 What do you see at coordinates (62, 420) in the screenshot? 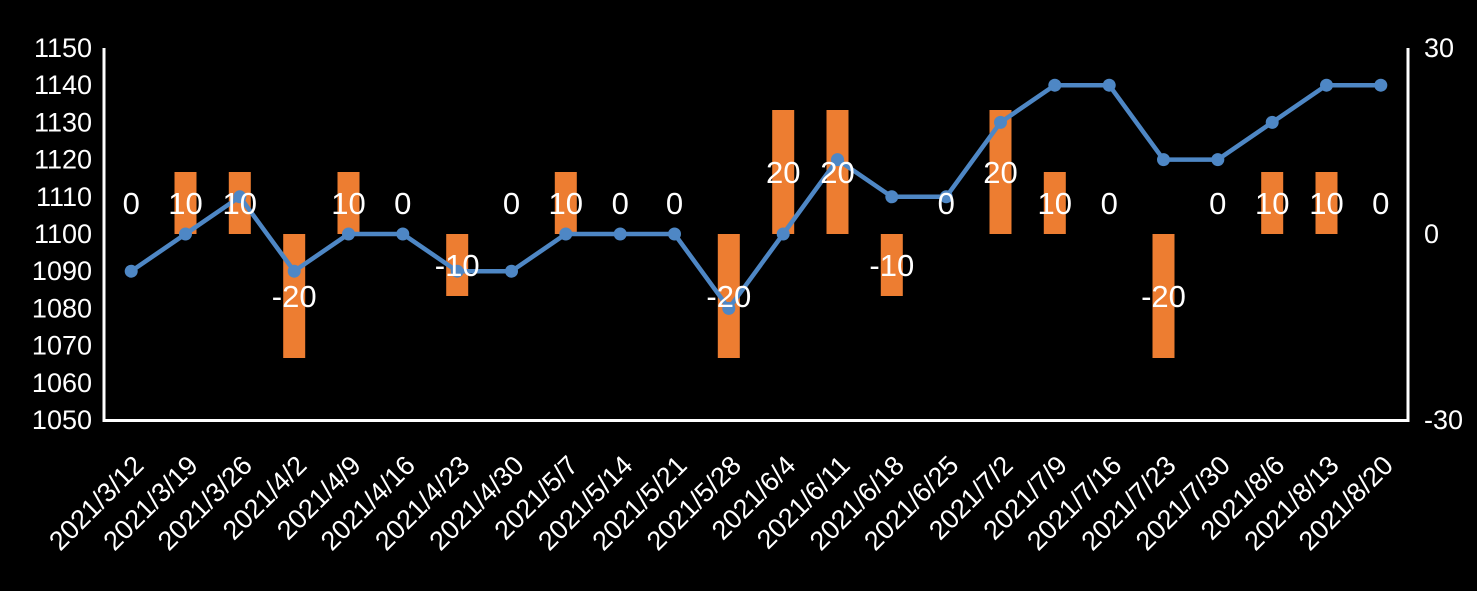
I see `y-axis-left-tick-label: 1050` at bounding box center [62, 420].